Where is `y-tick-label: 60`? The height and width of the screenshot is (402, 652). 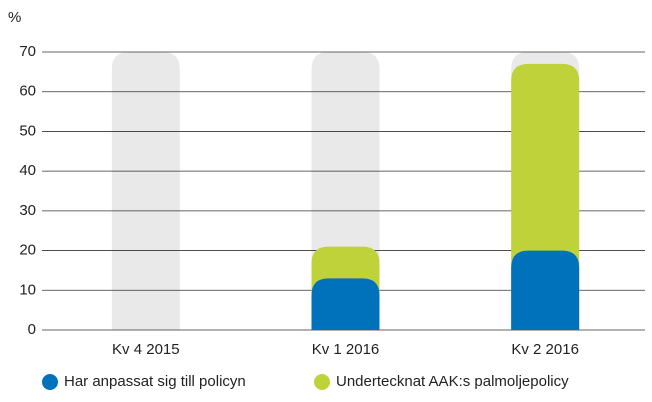 y-tick-label: 60 is located at coordinates (27, 91).